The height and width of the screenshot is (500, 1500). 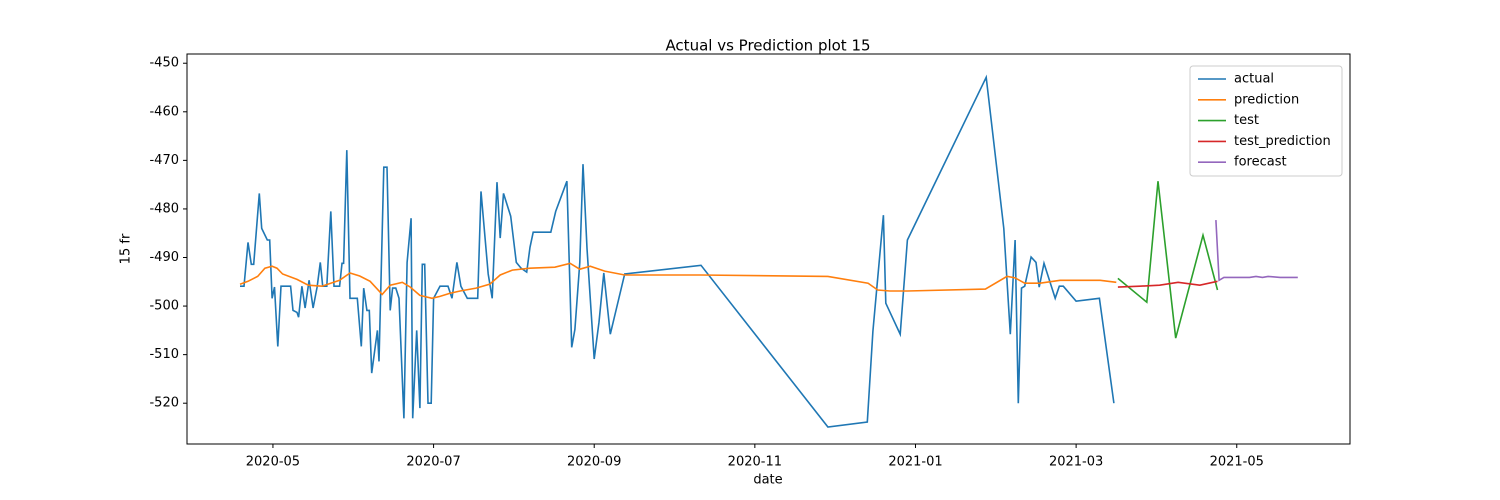 I want to click on legend-label: forecast, so click(x=1260, y=162).